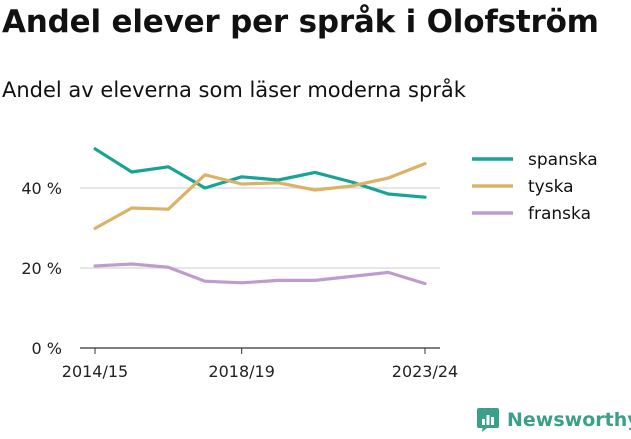 The image size is (631, 439). Describe the element at coordinates (488, 420) in the screenshot. I see `newsworthy-logo-icon` at that location.